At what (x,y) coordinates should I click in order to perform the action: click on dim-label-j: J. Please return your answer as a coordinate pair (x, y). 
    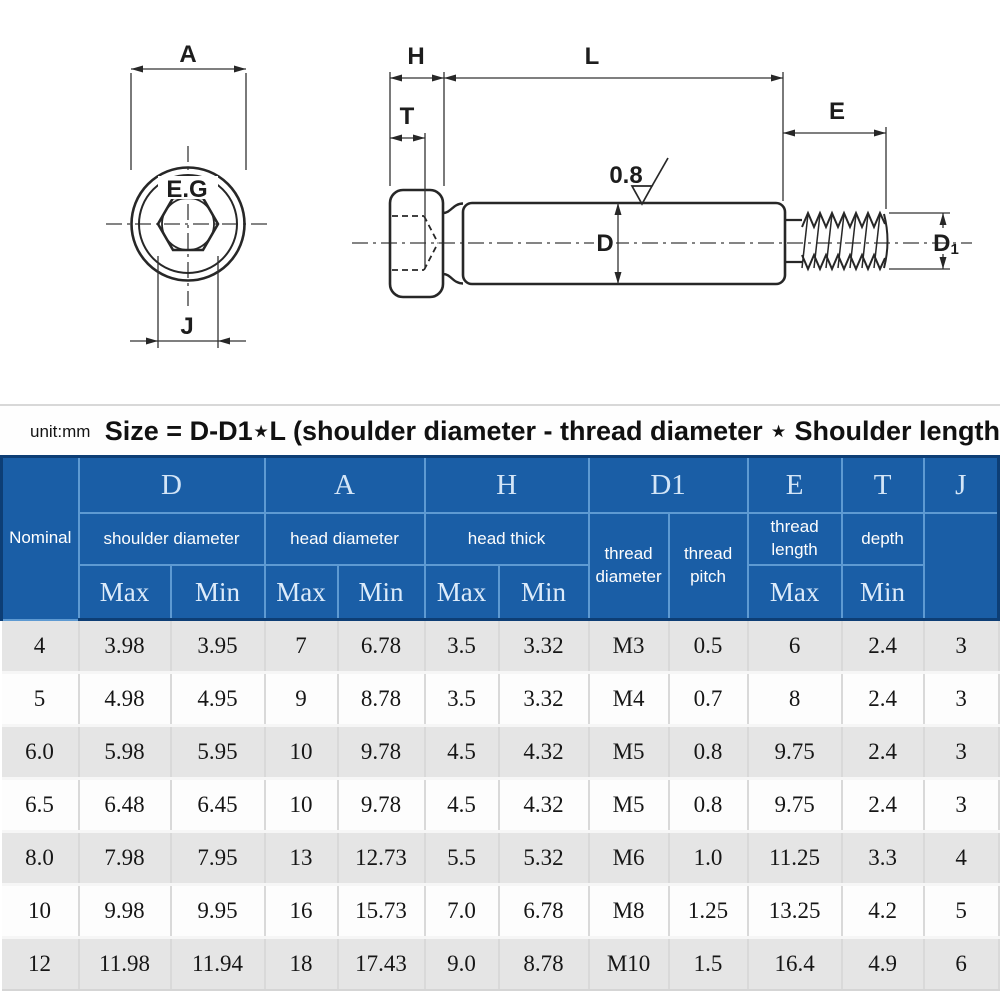
    Looking at the image, I should click on (186, 326).